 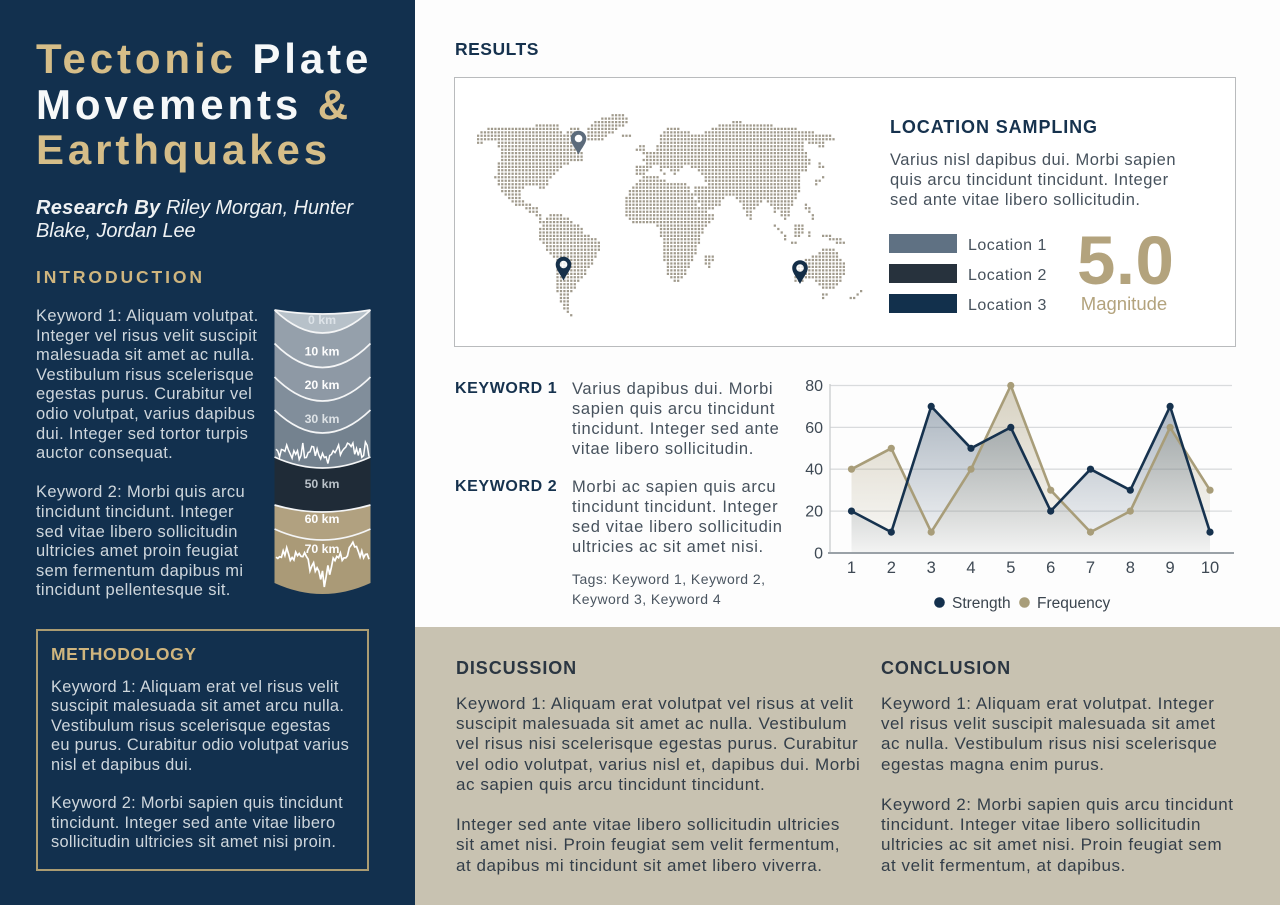 What do you see at coordinates (851, 568) in the screenshot?
I see `svg-text: 1` at bounding box center [851, 568].